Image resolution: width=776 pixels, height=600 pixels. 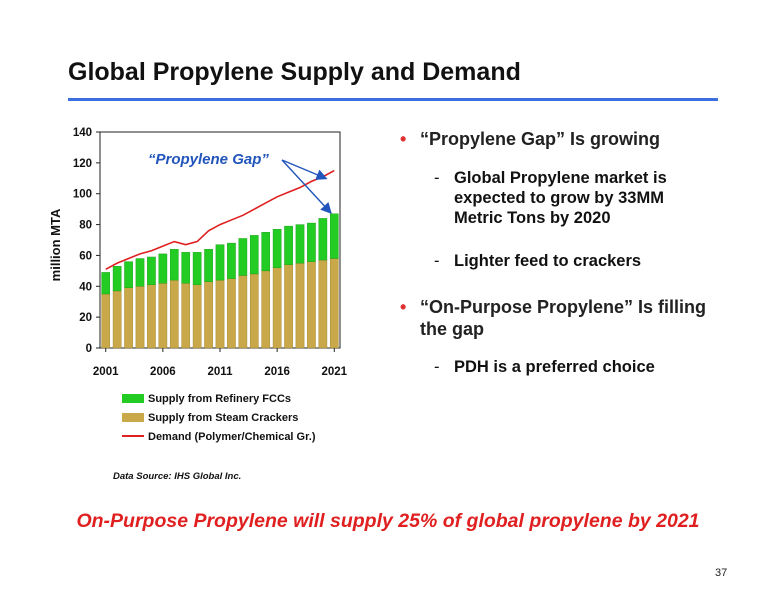 I want to click on bar-refinery-fccs-2008, so click(x=186, y=268).